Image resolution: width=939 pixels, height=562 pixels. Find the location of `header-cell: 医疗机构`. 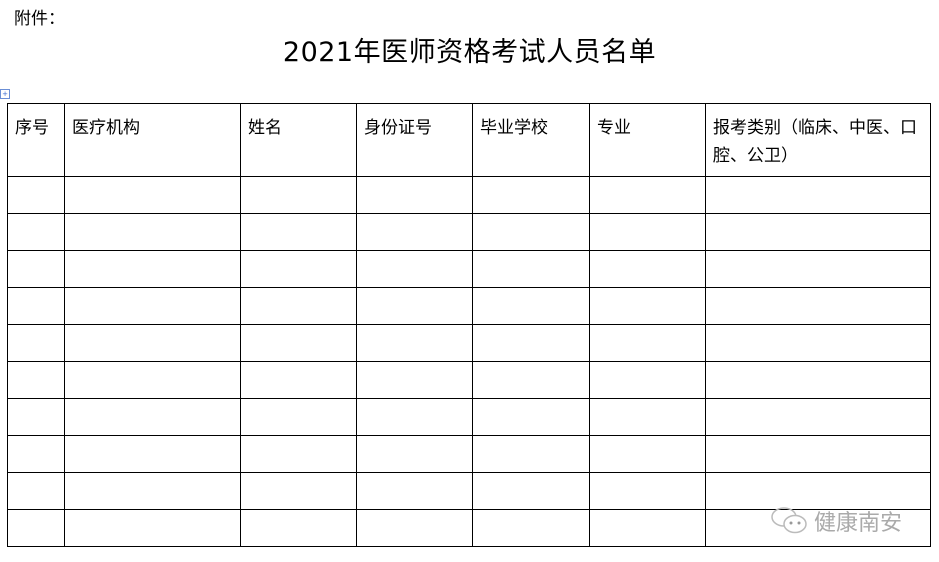

header-cell: 医疗机构 is located at coordinates (152, 140).